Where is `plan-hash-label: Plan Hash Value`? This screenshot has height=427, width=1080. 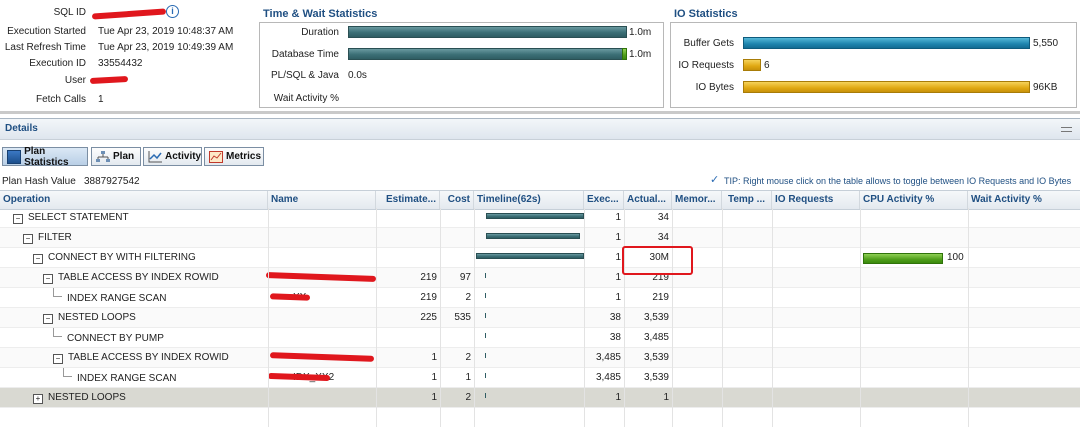 plan-hash-label: Plan Hash Value is located at coordinates (39, 181).